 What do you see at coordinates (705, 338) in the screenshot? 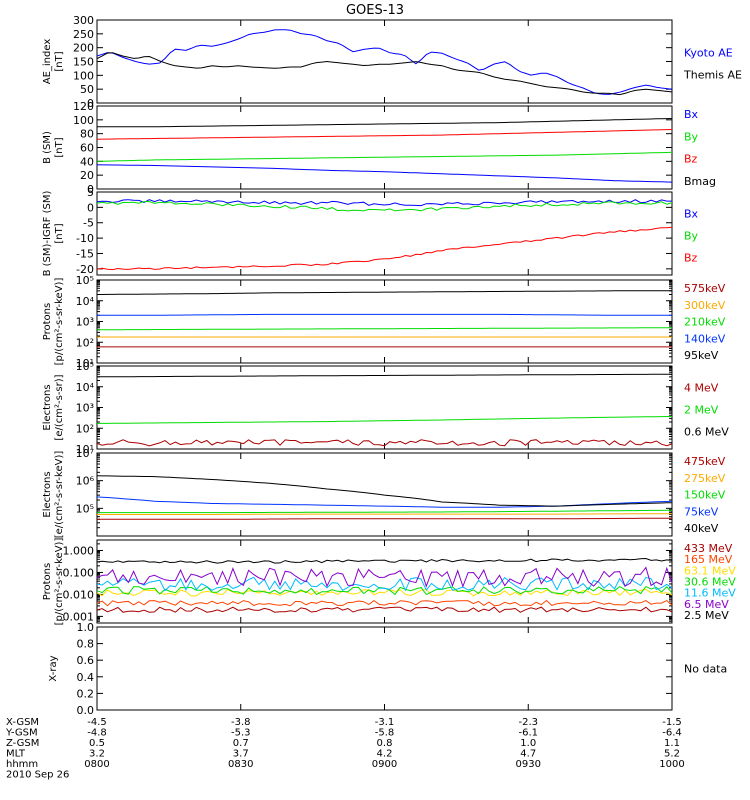
I see `legend-label: 140keV` at bounding box center [705, 338].